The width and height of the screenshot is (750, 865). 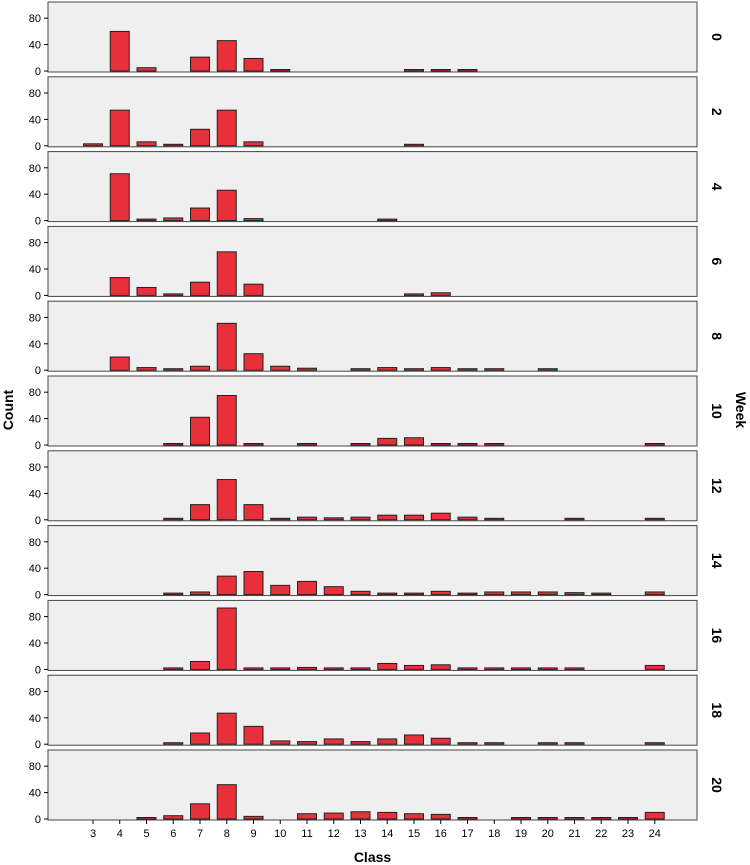 I want to click on facet-label: 12, so click(x=717, y=486).